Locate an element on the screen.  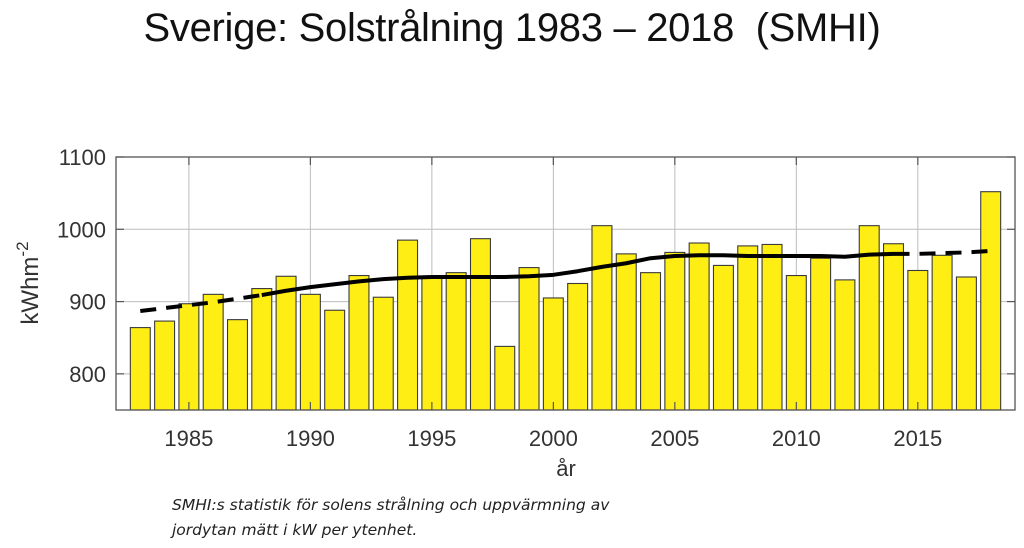
bar-1998 is located at coordinates (505, 378).